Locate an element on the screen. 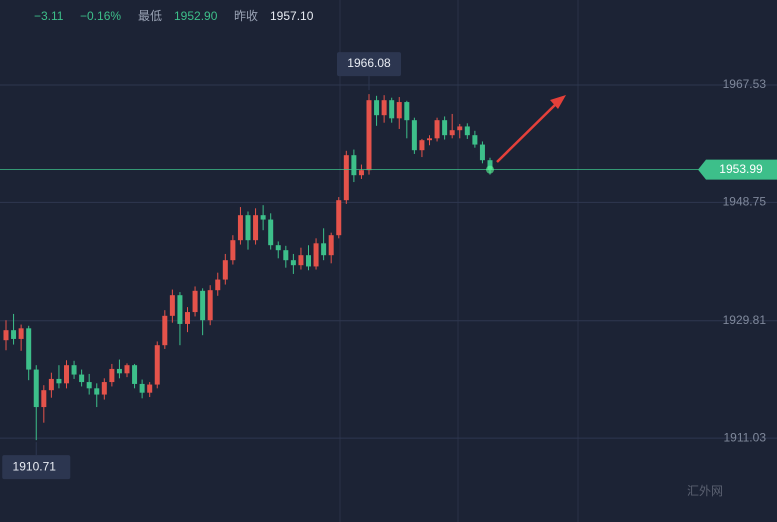  last-price-dot is located at coordinates (490, 169).